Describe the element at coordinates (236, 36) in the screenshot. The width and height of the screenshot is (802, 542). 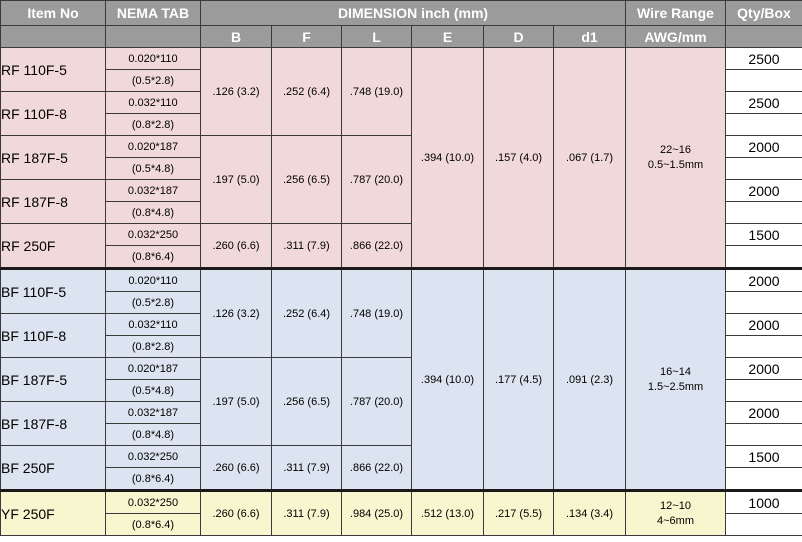
I see `header-b: B` at that location.